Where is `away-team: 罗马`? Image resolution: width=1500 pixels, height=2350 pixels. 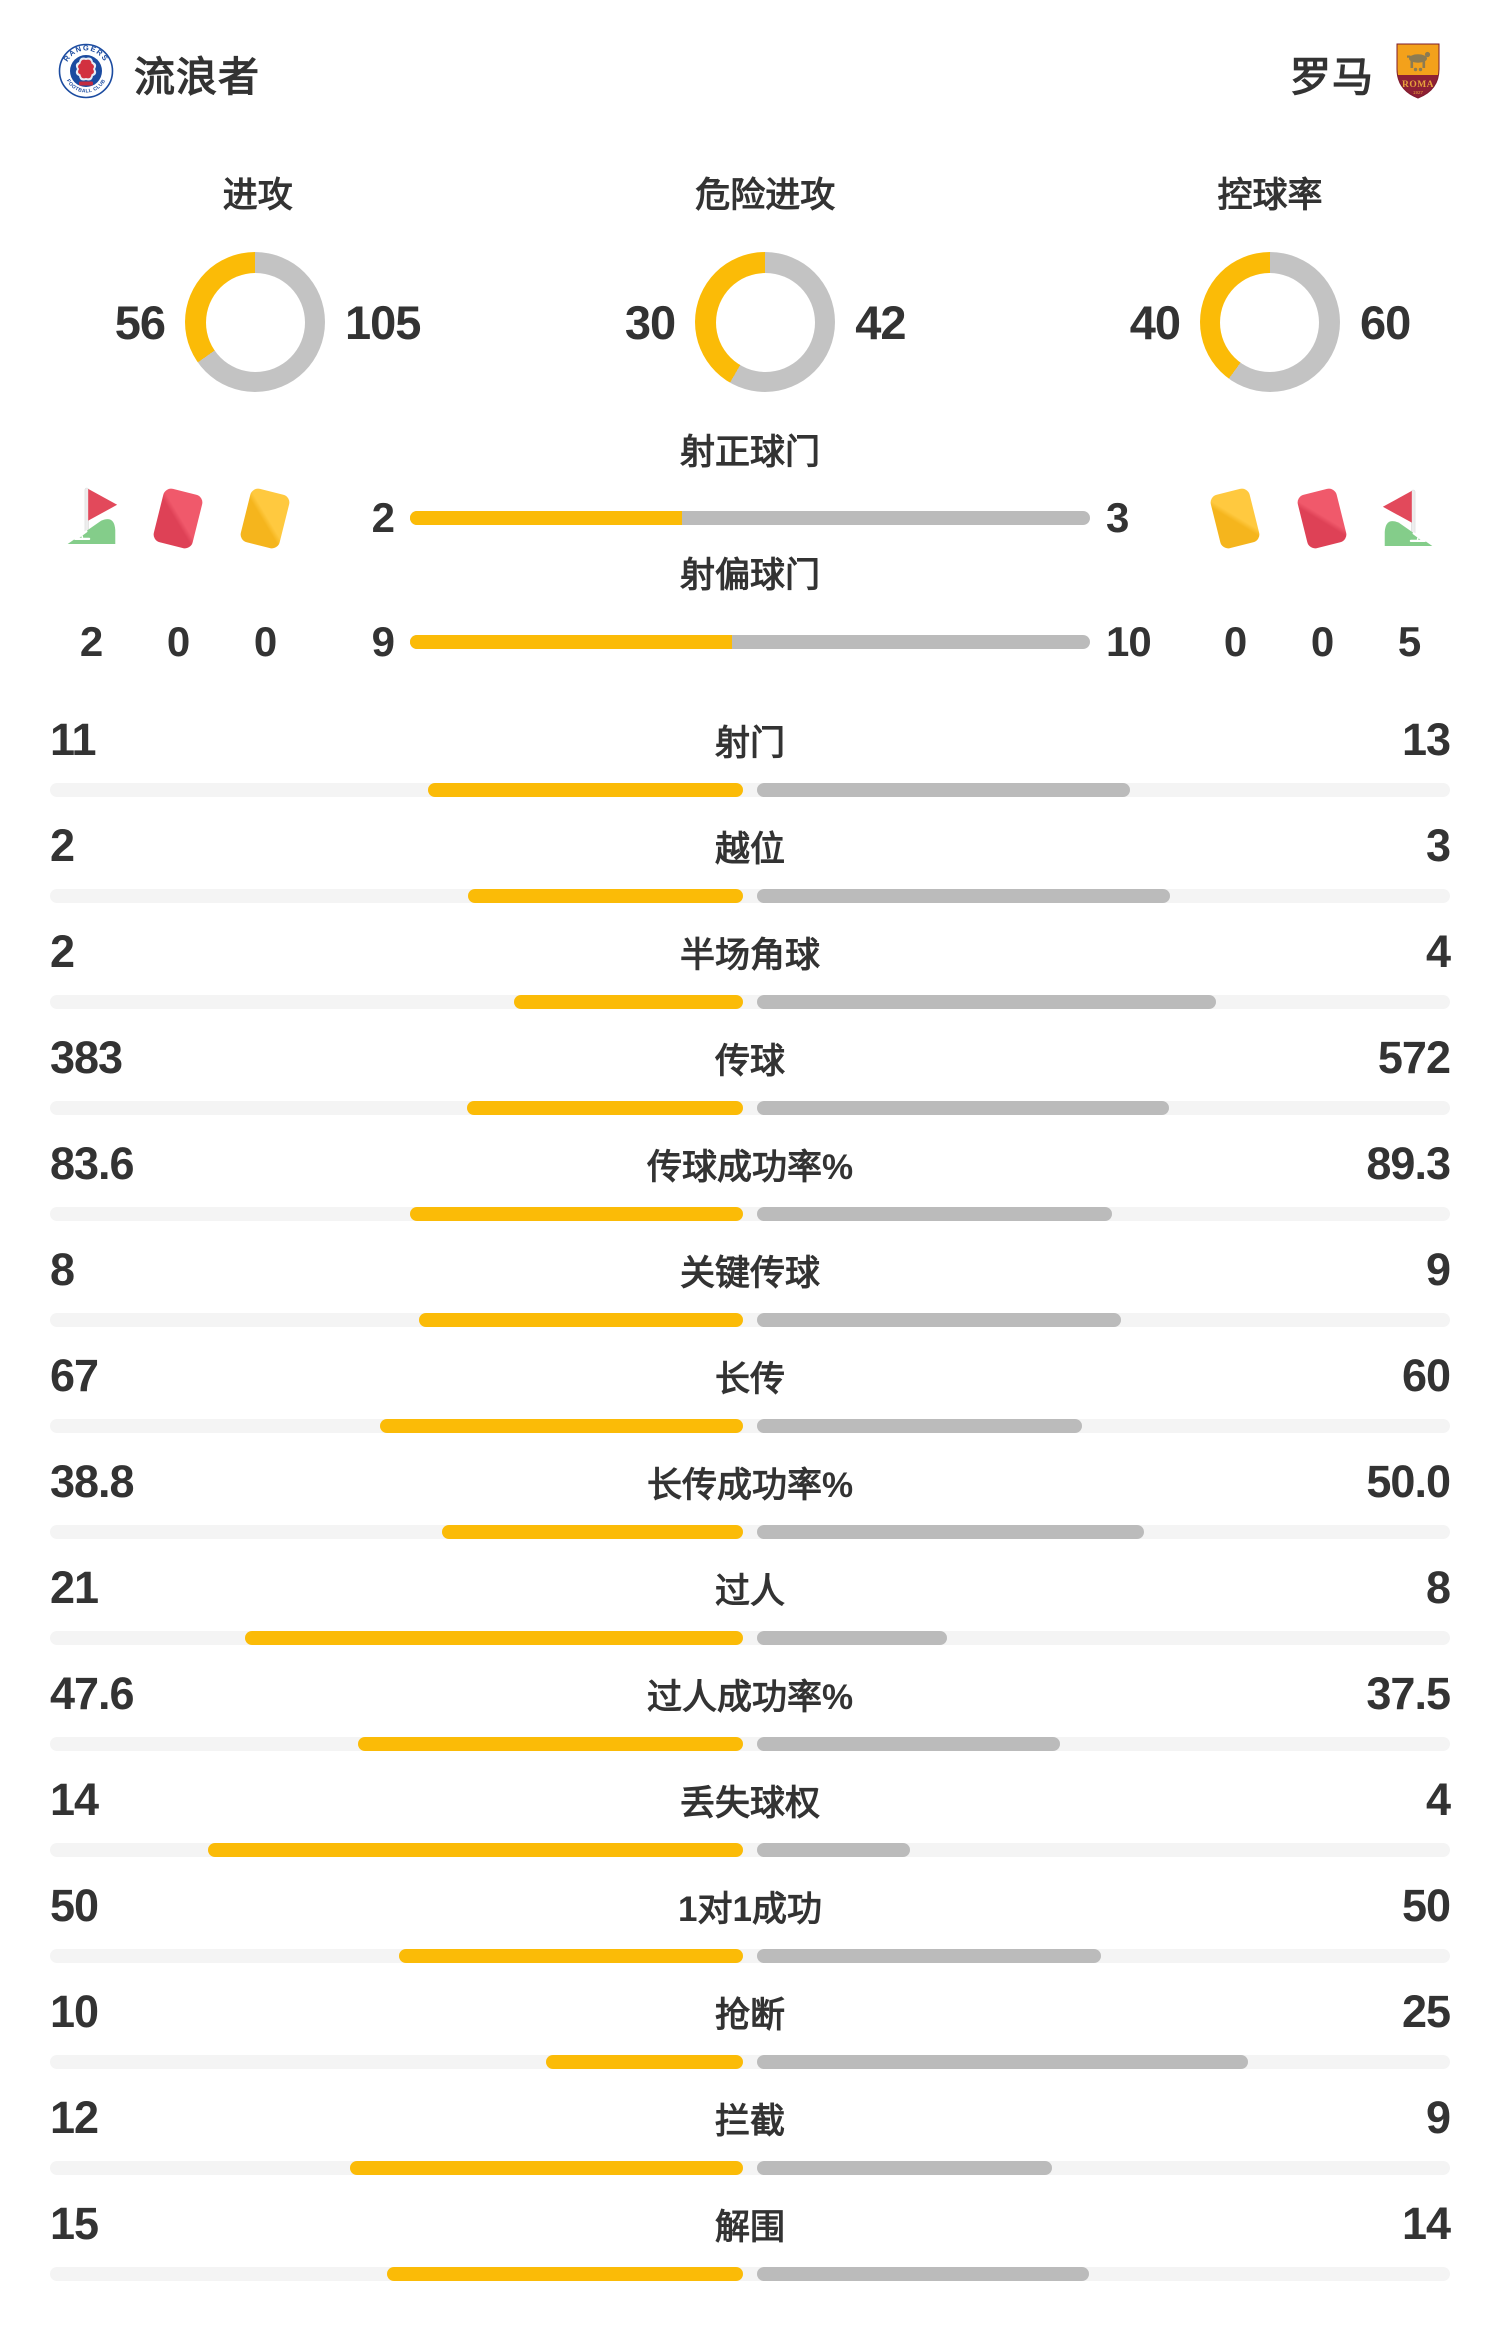 away-team: 罗马 is located at coordinates (1366, 73).